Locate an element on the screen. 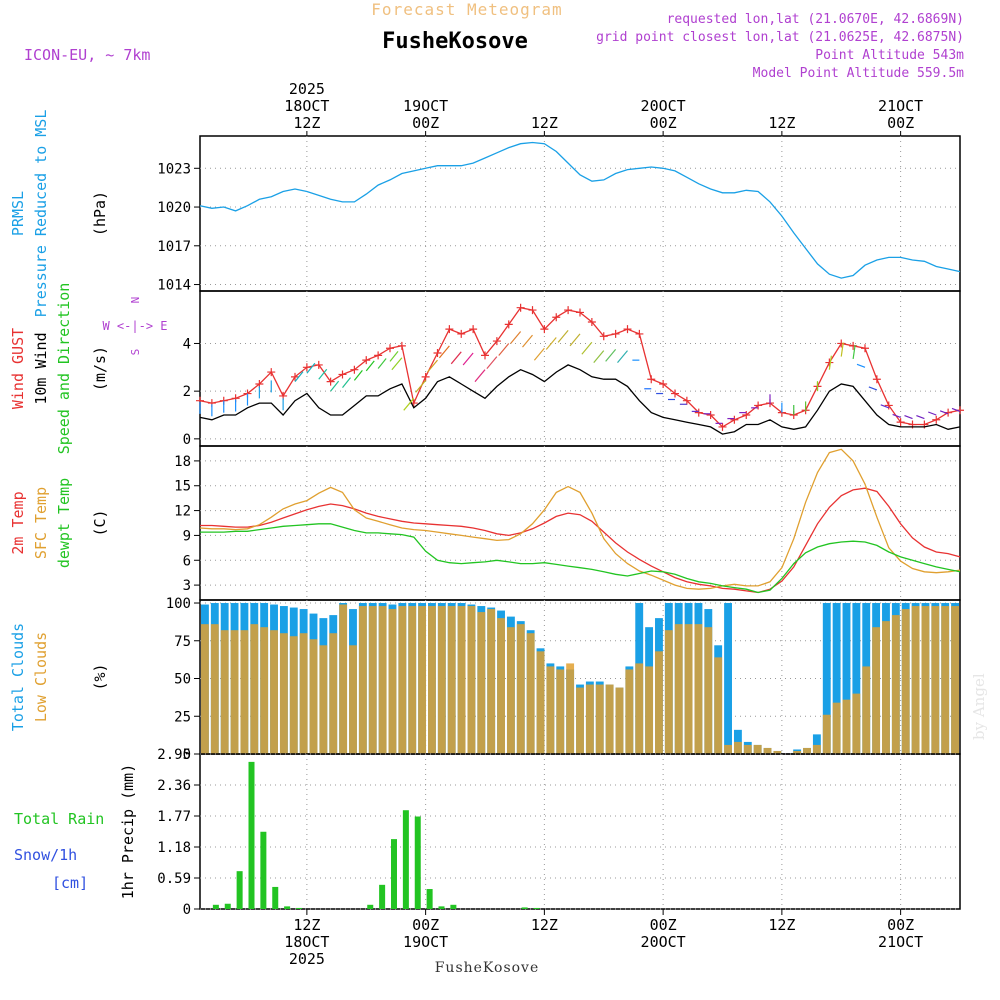  clouds-ytick-label: 100 is located at coordinates (178, 604).